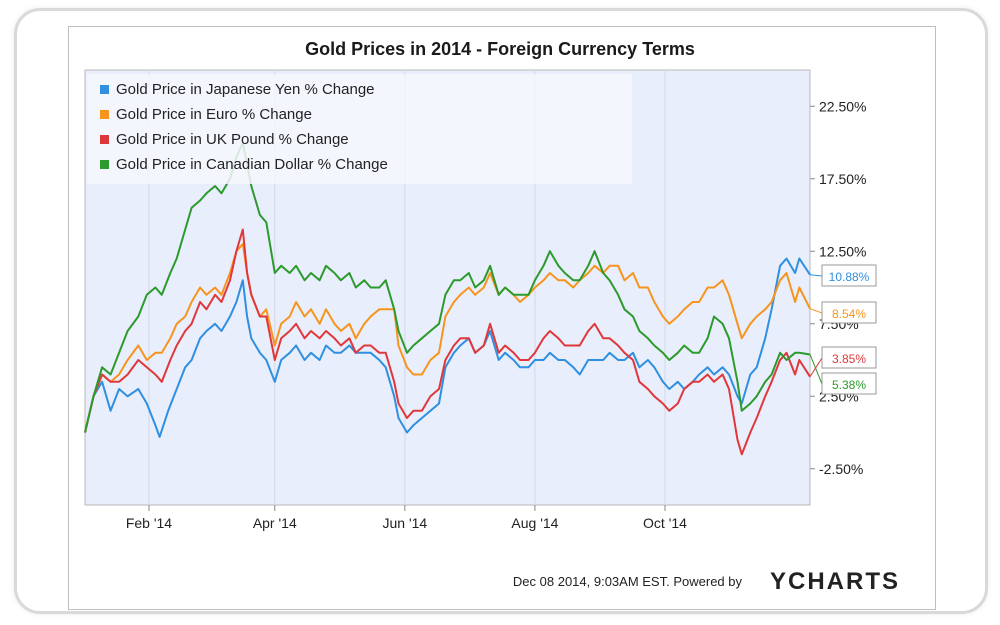 The image size is (1000, 625). I want to click on y-tick-label: 17.50%, so click(842, 179).